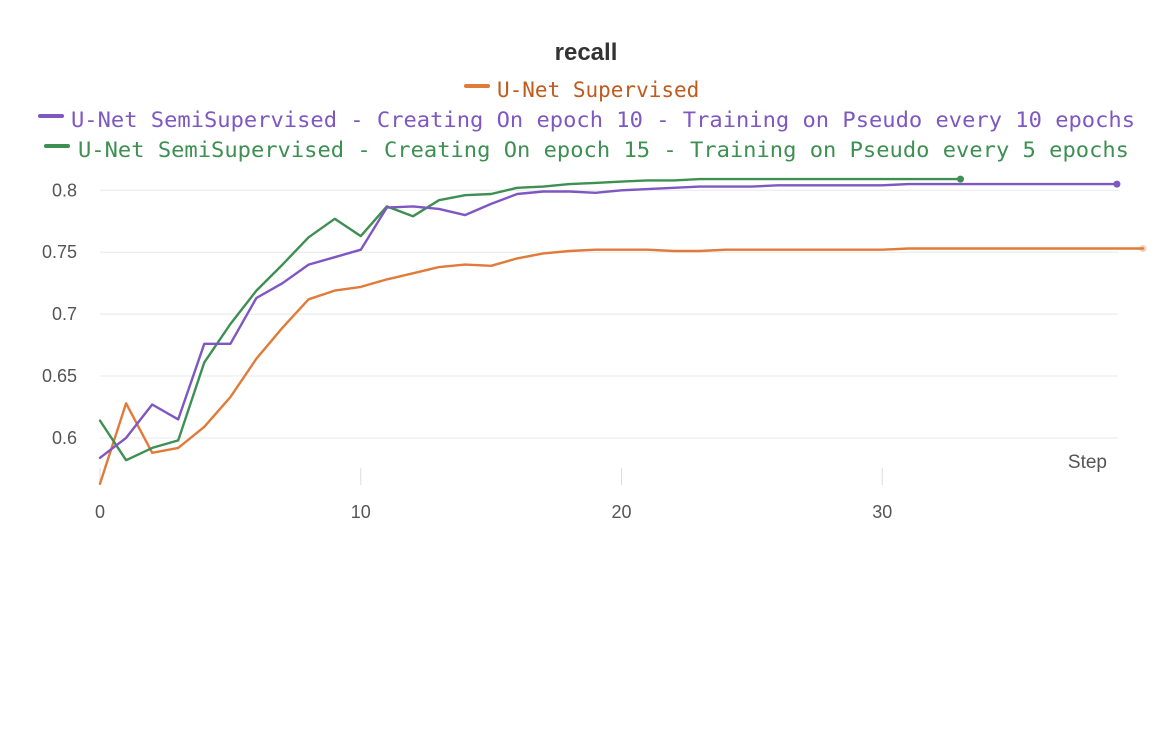 This screenshot has width=1164, height=738. I want to click on x-tick-label: 10, so click(361, 512).